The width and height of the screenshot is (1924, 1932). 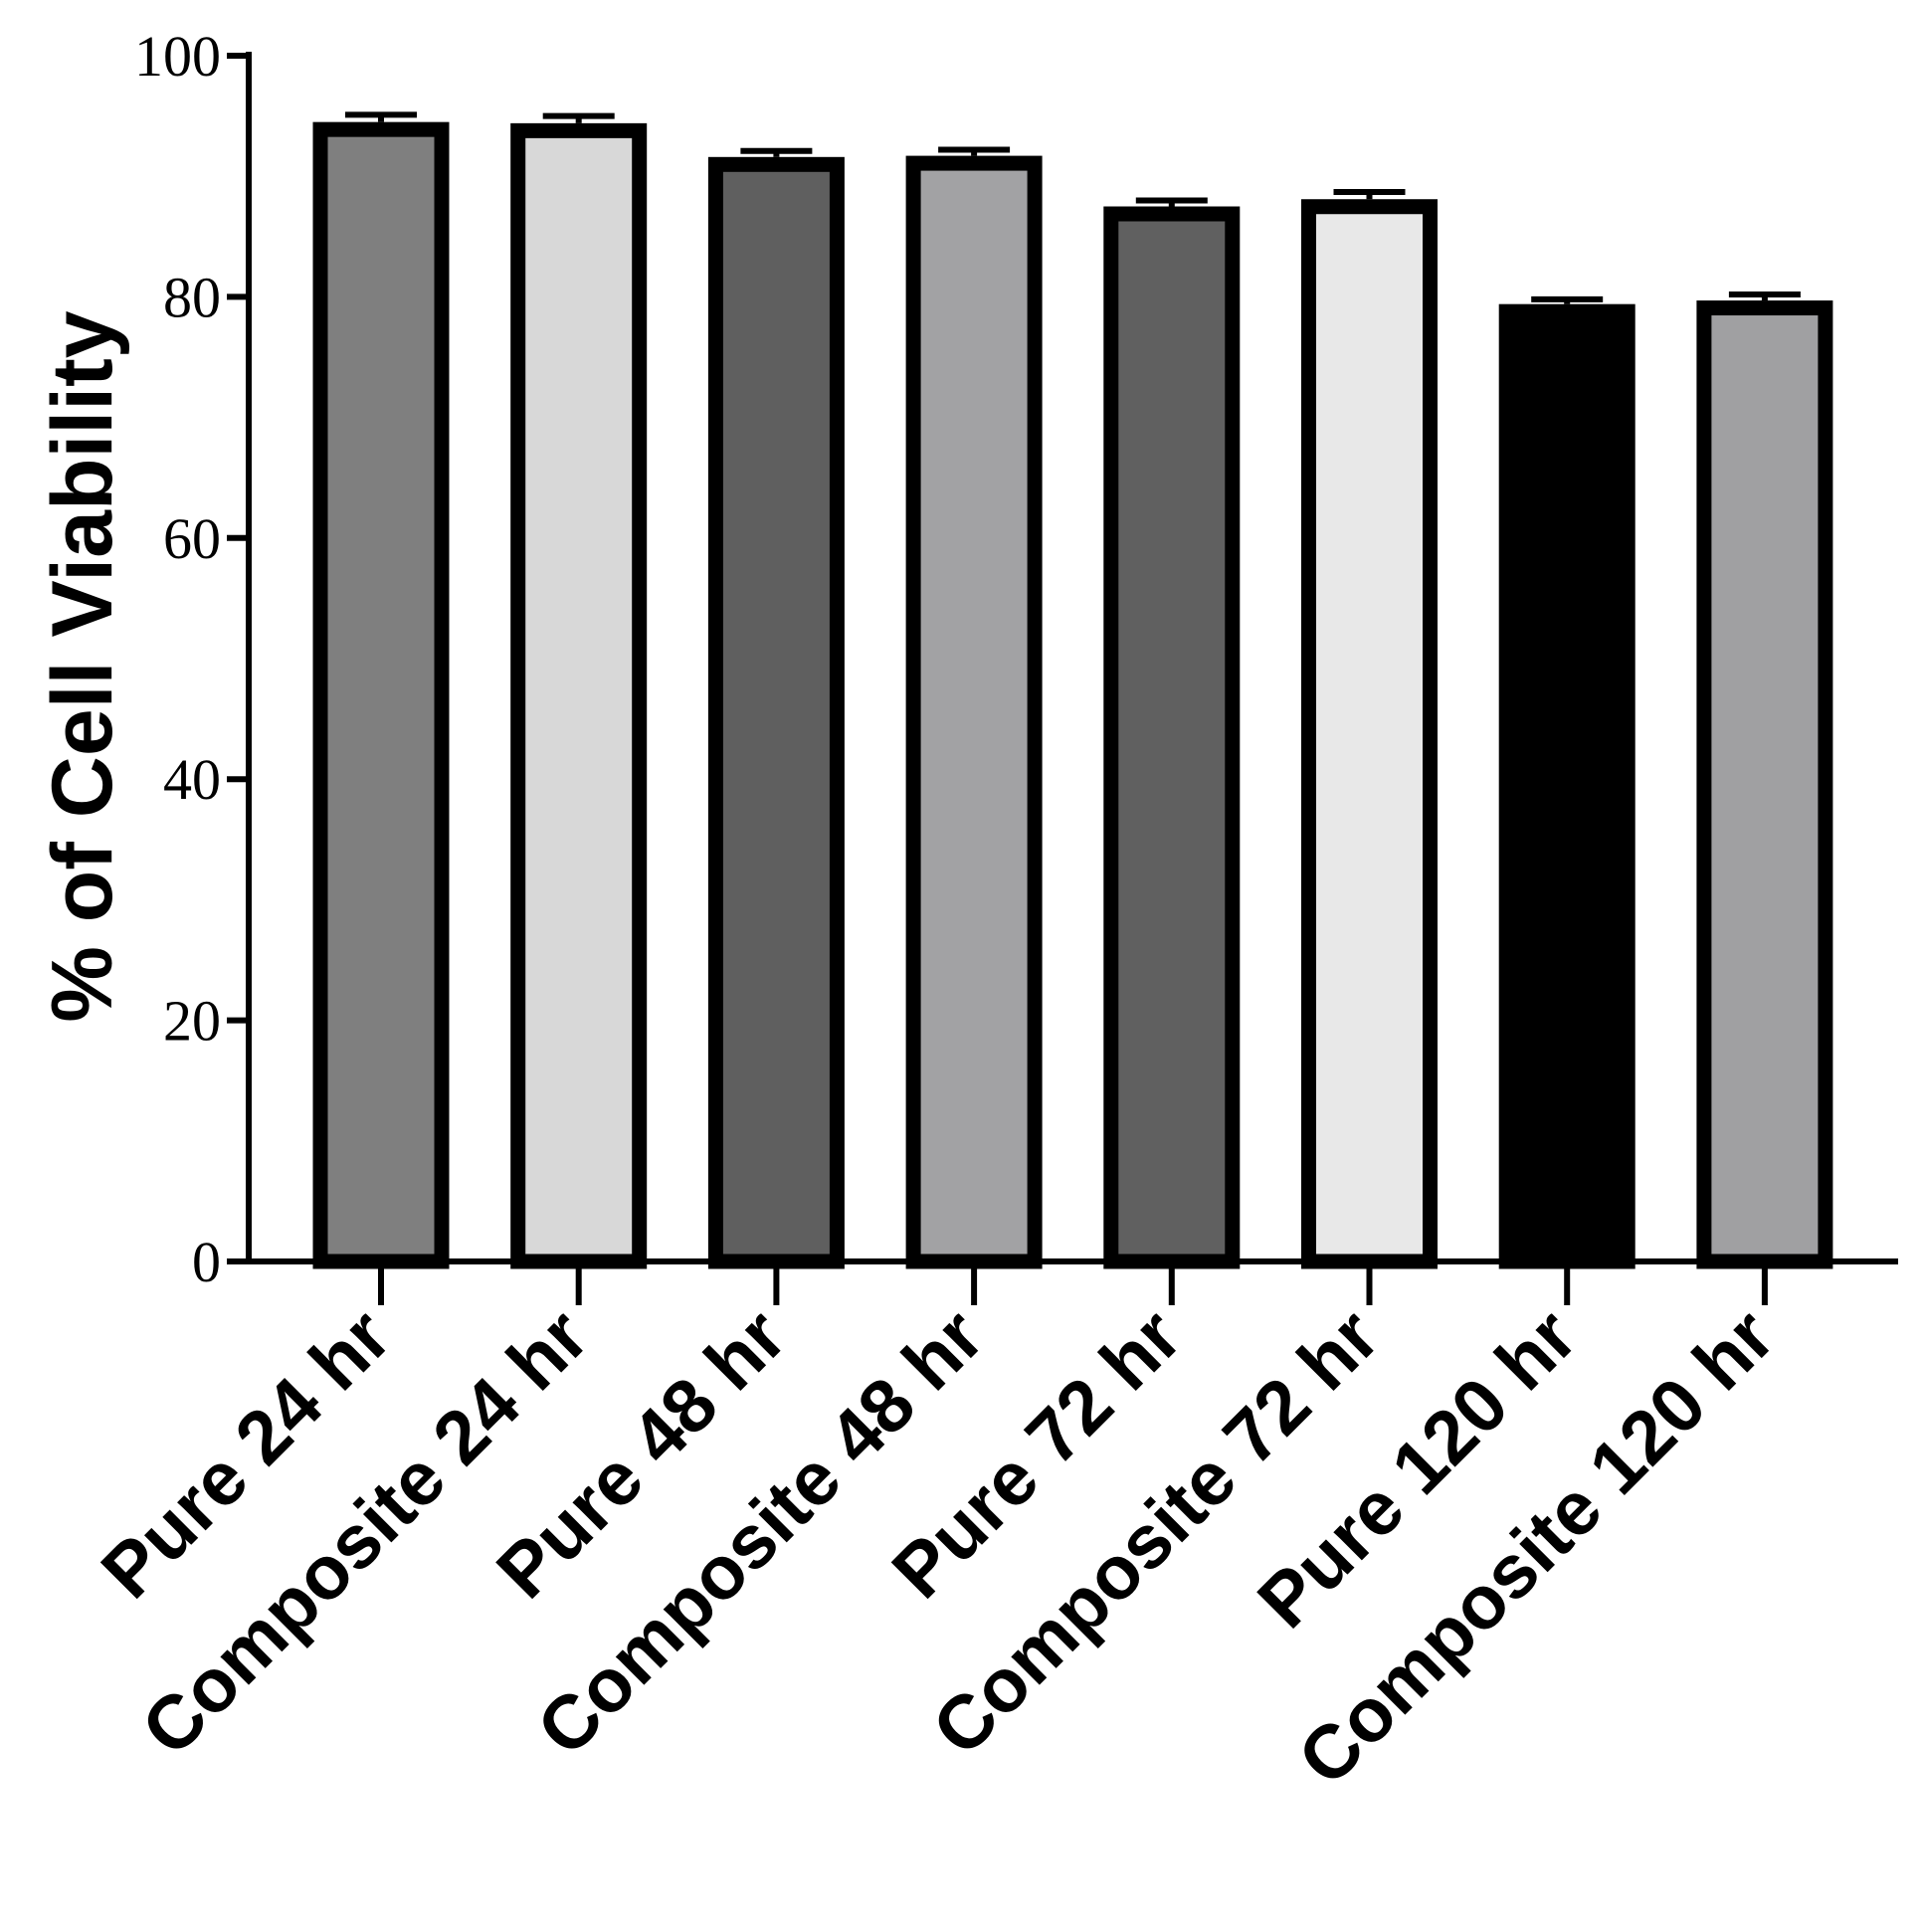 I want to click on y-tick-label-80: 80, so click(x=192, y=297).